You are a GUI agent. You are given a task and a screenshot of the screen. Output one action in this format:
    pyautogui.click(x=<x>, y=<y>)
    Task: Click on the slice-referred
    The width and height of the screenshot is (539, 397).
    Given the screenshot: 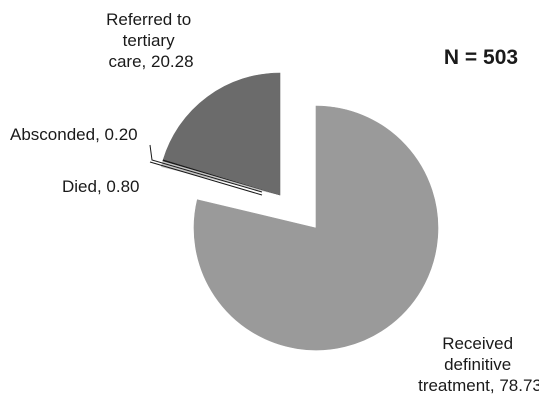 What is the action you would take?
    pyautogui.click(x=221, y=134)
    